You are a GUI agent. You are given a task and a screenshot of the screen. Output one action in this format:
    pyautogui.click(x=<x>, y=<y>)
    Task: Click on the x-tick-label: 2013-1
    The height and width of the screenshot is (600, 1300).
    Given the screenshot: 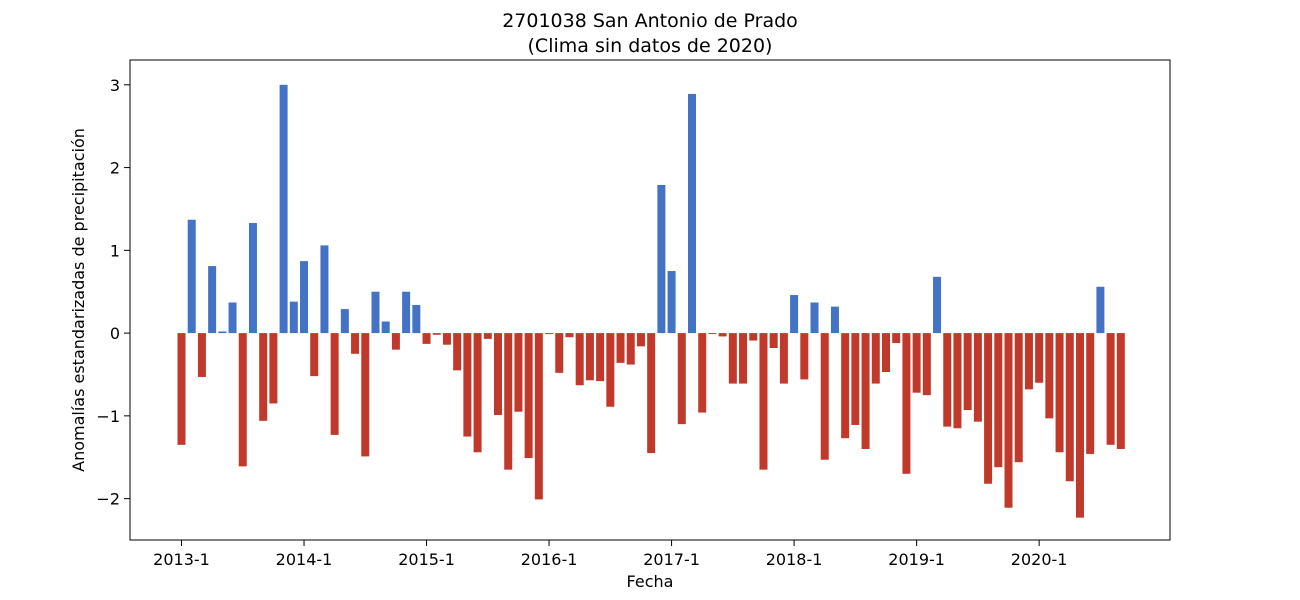 What is the action you would take?
    pyautogui.click(x=181, y=559)
    